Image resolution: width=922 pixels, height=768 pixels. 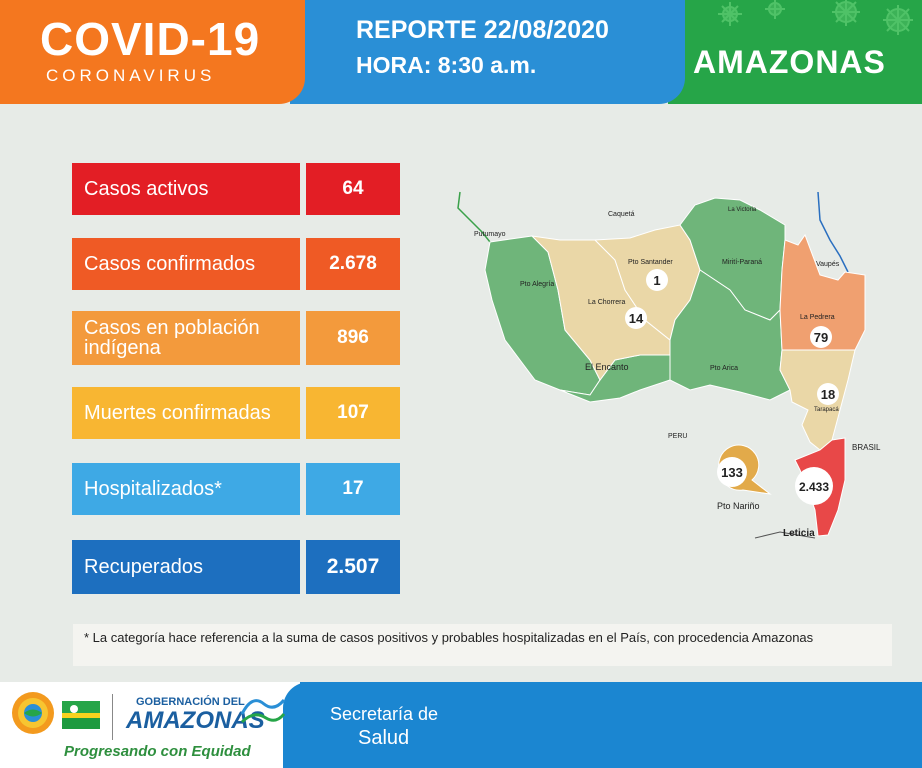 What do you see at coordinates (81, 715) in the screenshot?
I see `amazonas-flag-icon` at bounding box center [81, 715].